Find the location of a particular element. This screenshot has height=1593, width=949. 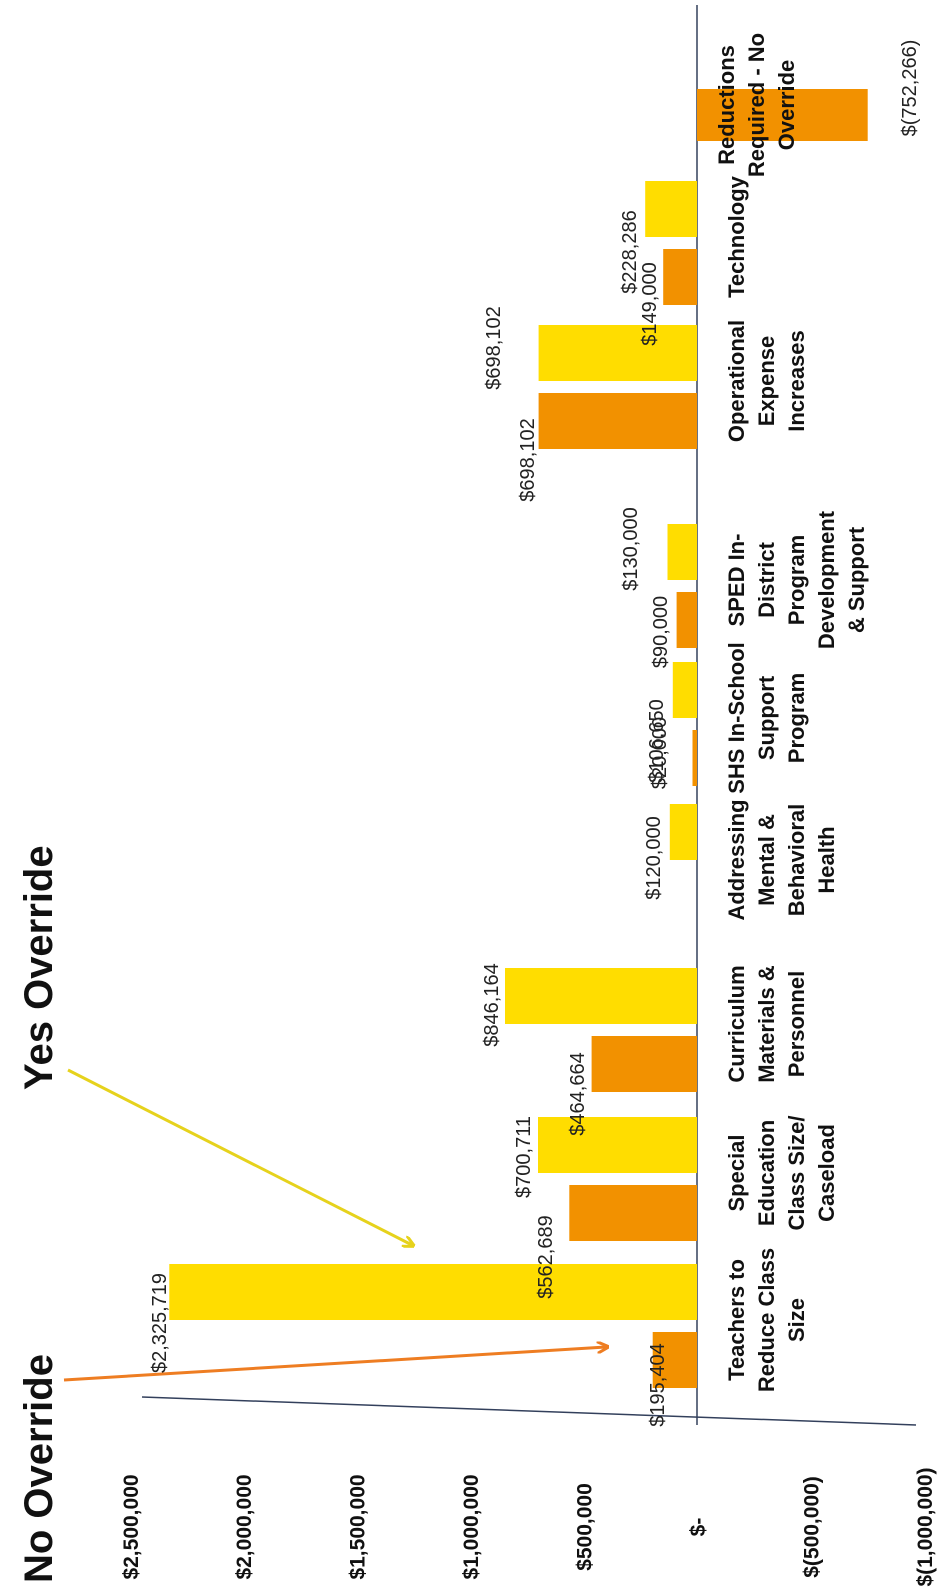

bar-value-label: $130,000 is located at coordinates (631, 548).